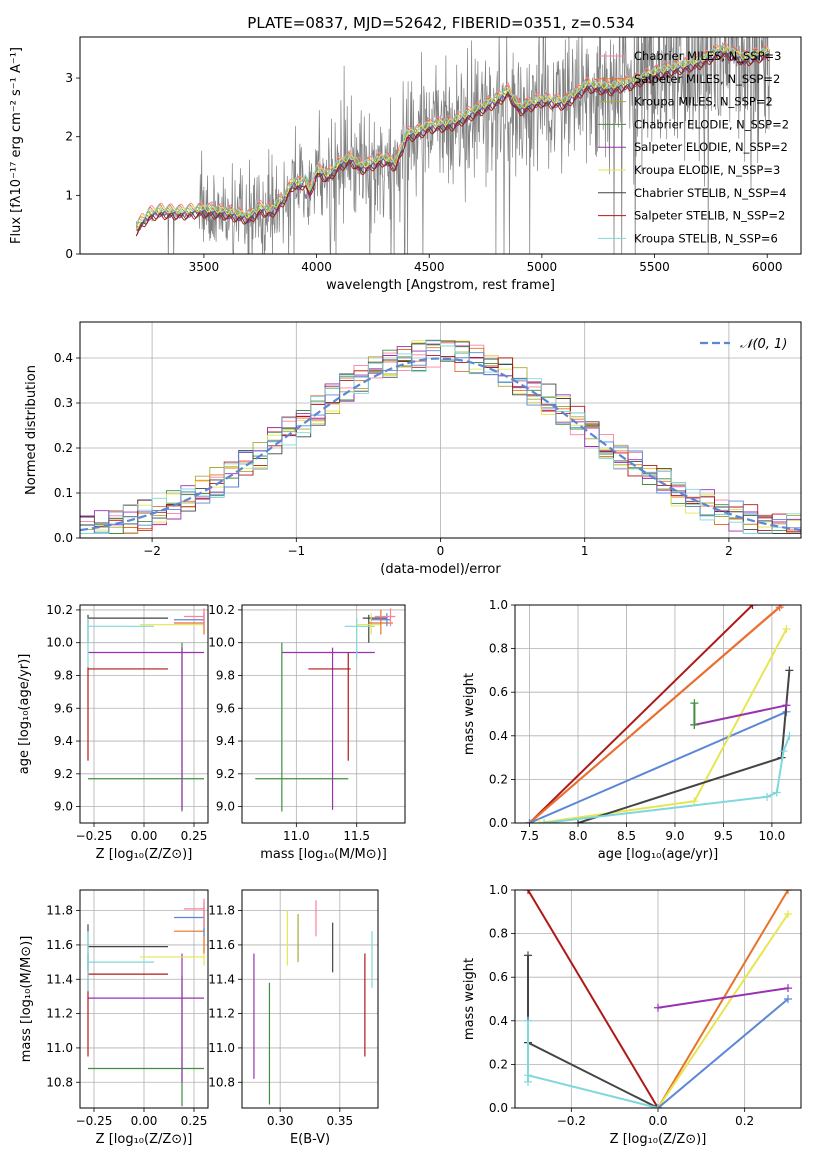  Describe the element at coordinates (144, 836) in the screenshot. I see `x-tick-label: 0.00` at that location.